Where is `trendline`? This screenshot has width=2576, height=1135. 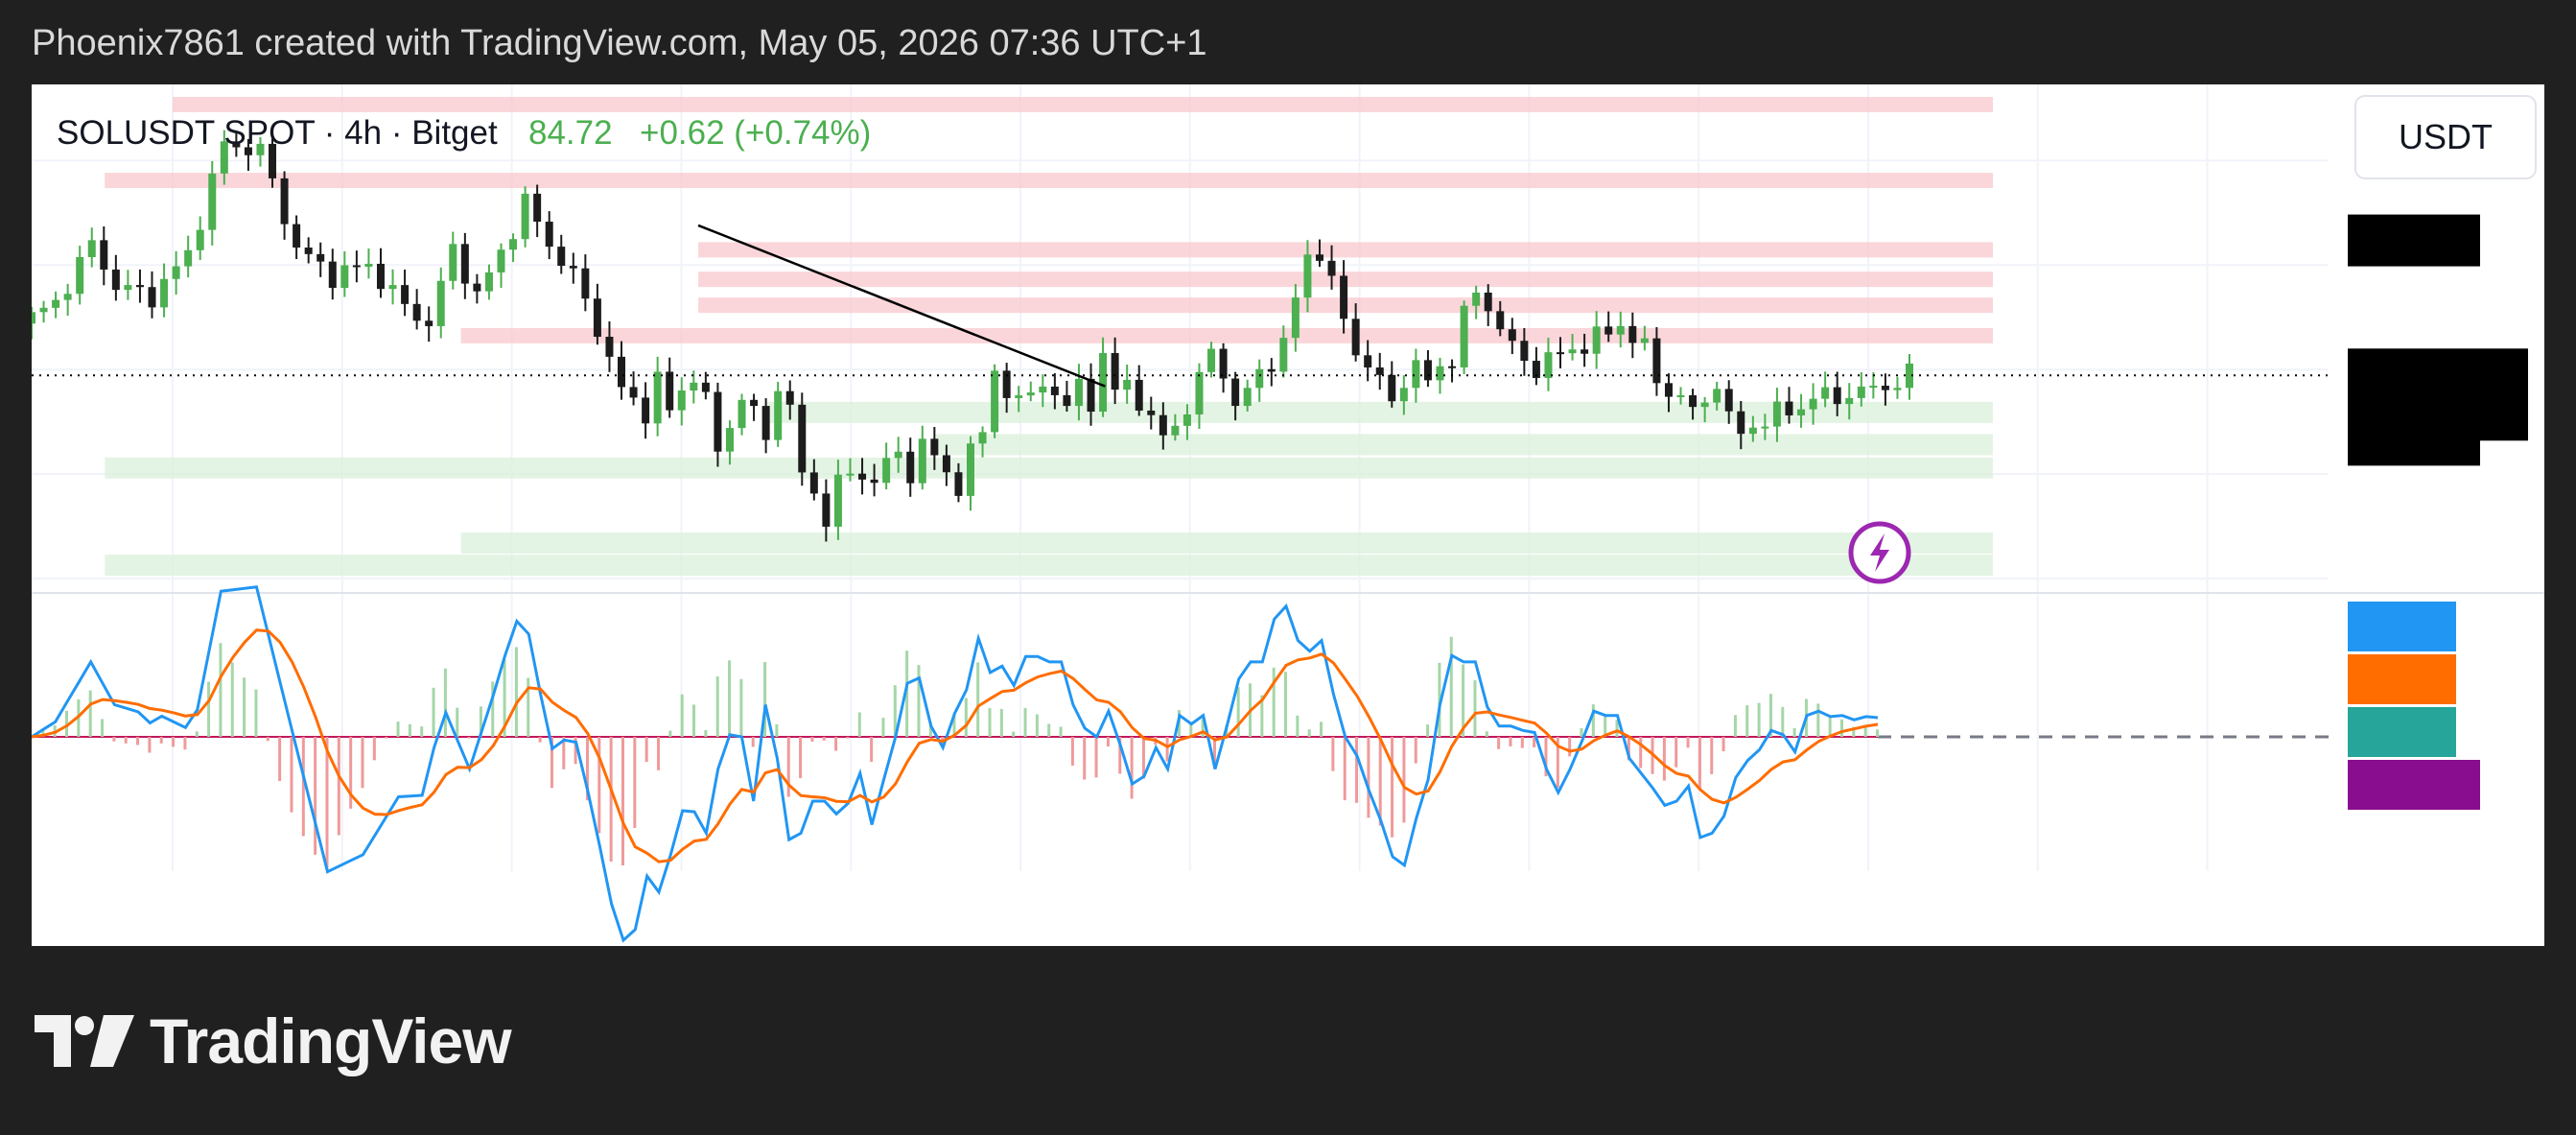 trendline is located at coordinates (901, 306).